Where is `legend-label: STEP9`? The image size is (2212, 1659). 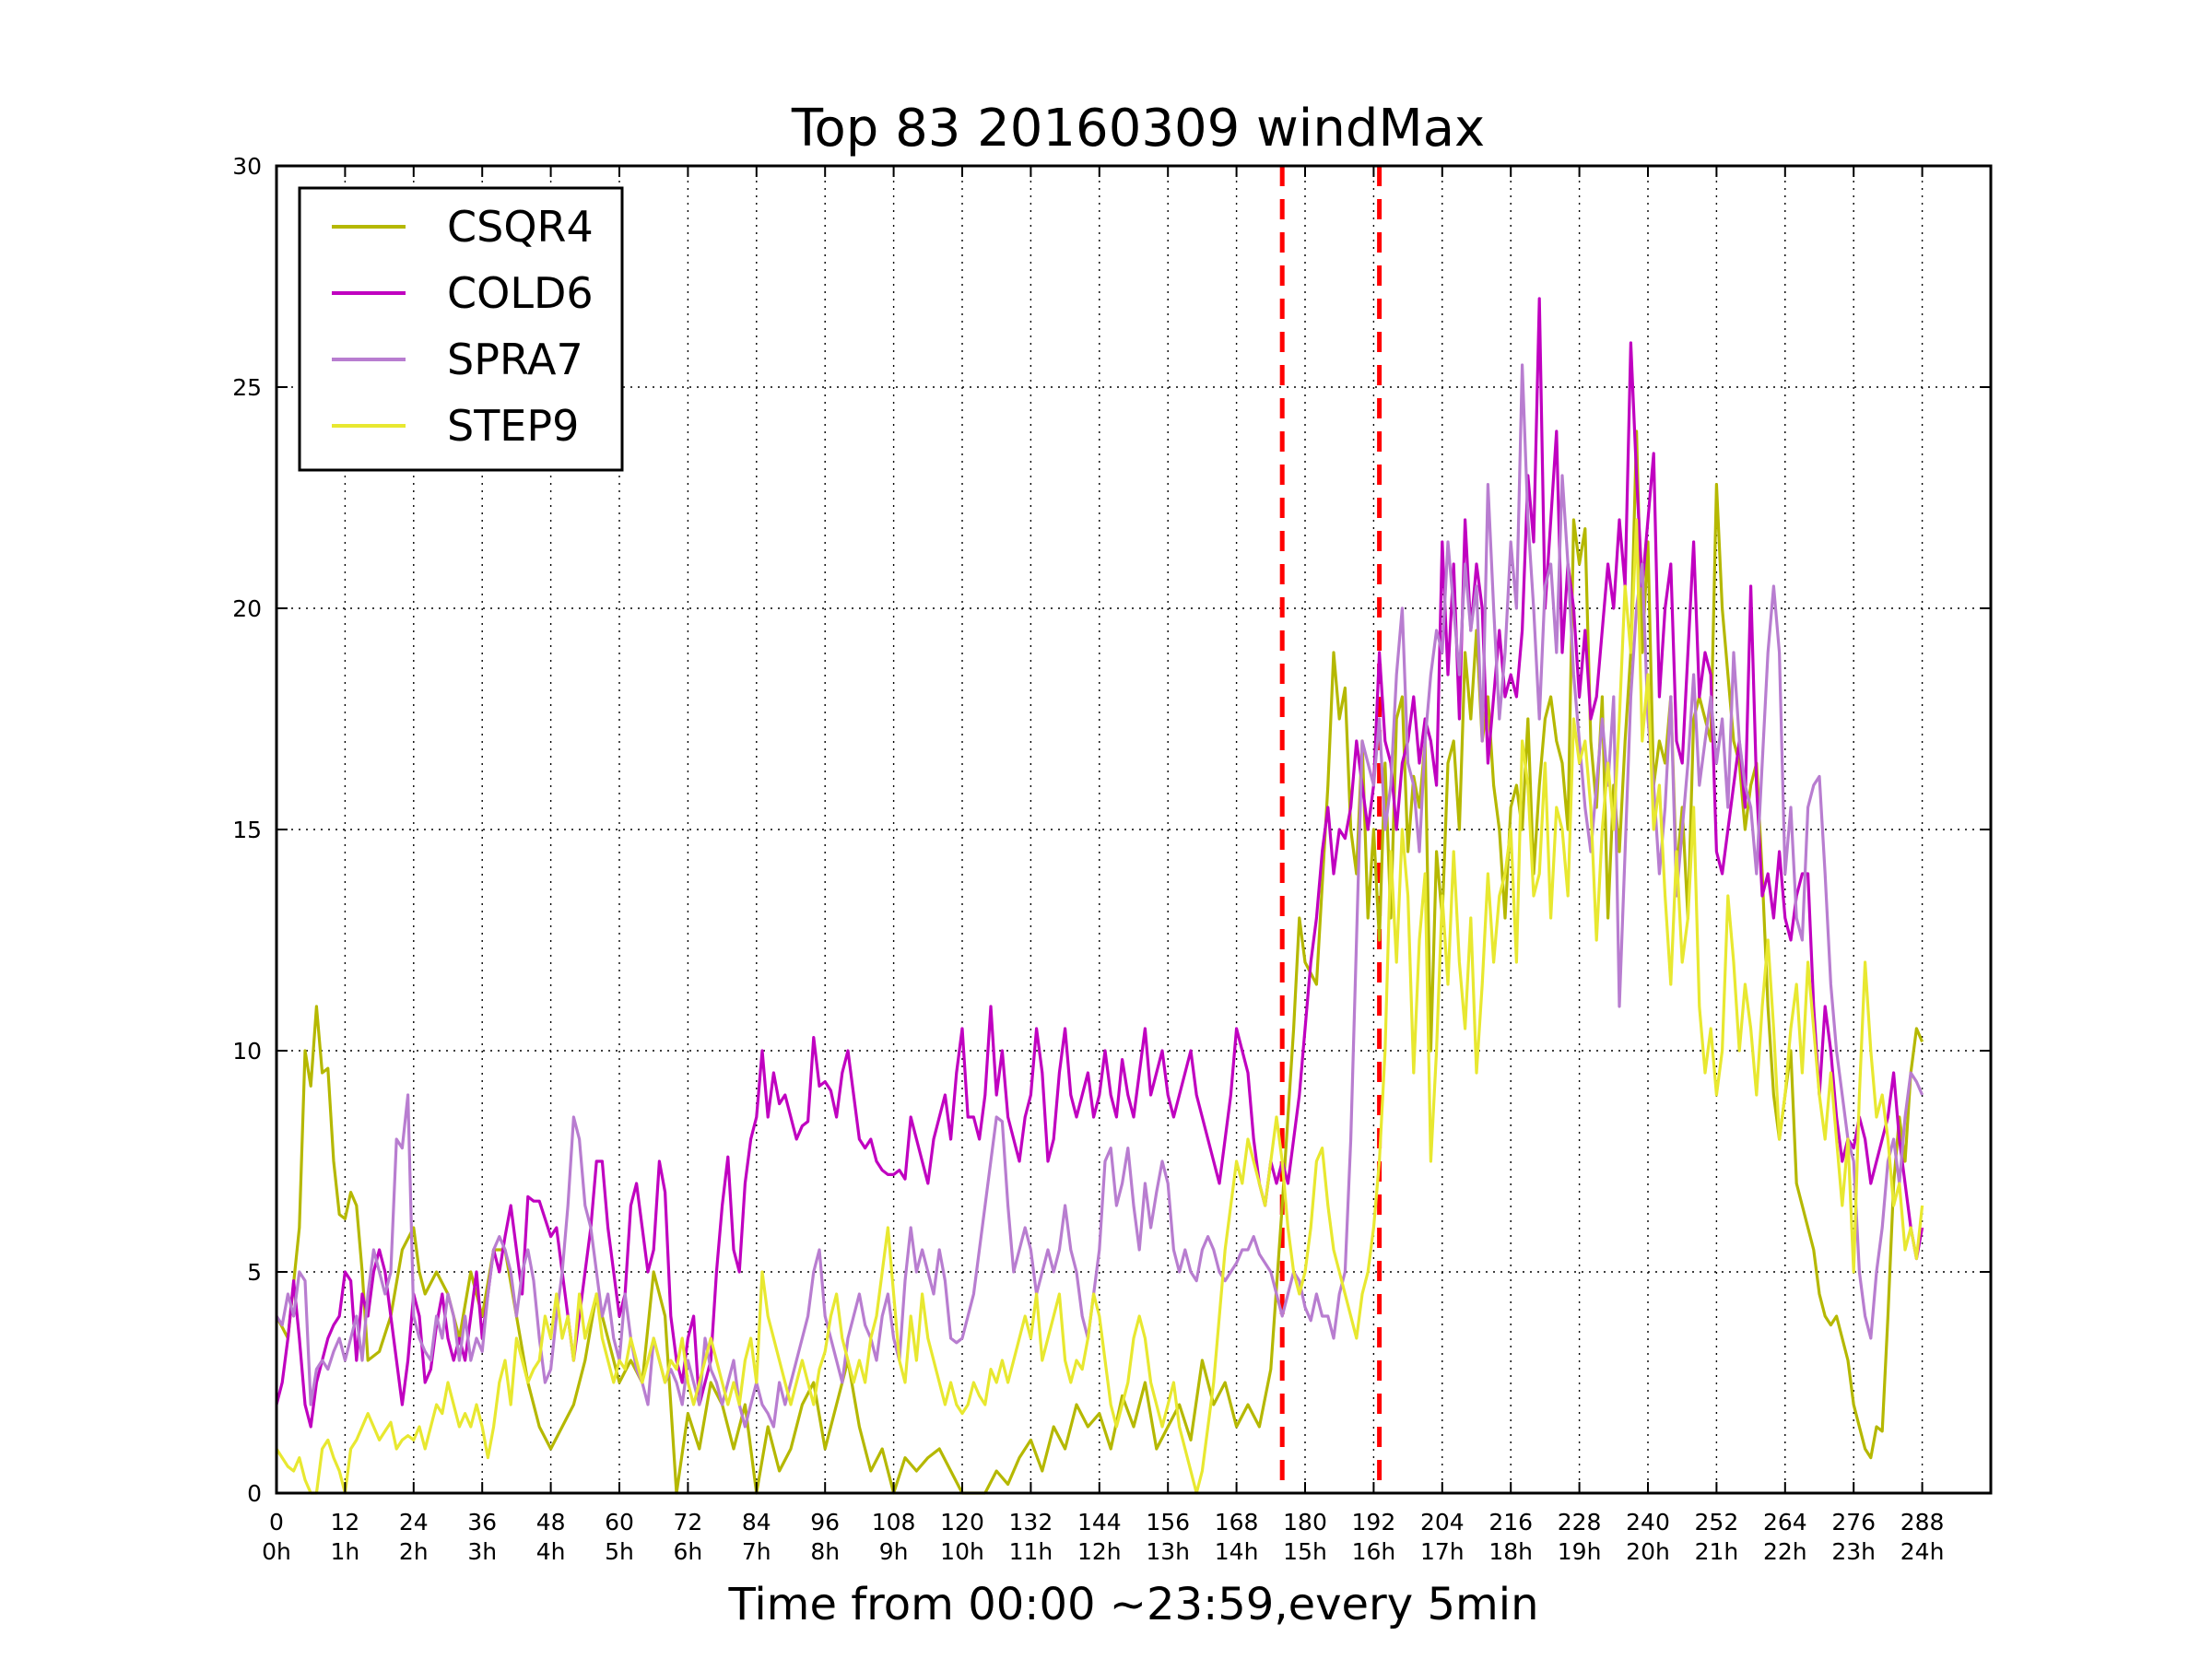 legend-label: STEP9 is located at coordinates (513, 426).